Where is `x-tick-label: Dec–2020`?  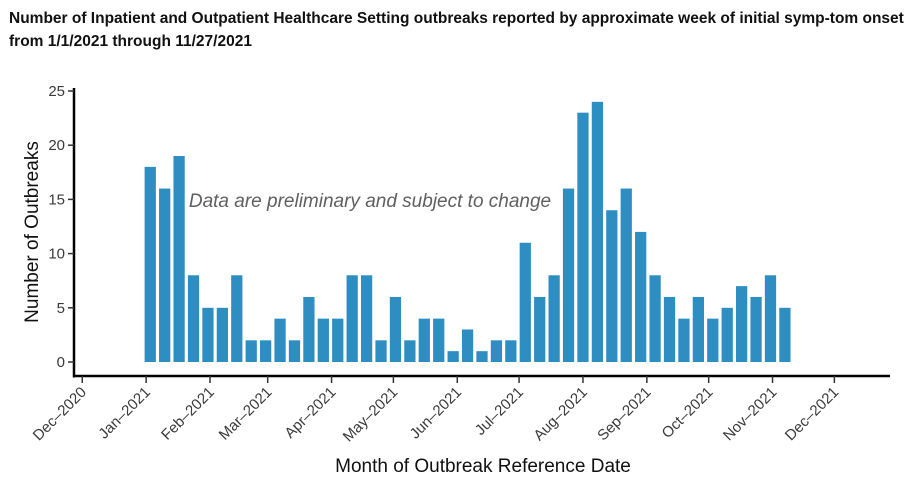
x-tick-label: Dec–2020 is located at coordinates (60, 414).